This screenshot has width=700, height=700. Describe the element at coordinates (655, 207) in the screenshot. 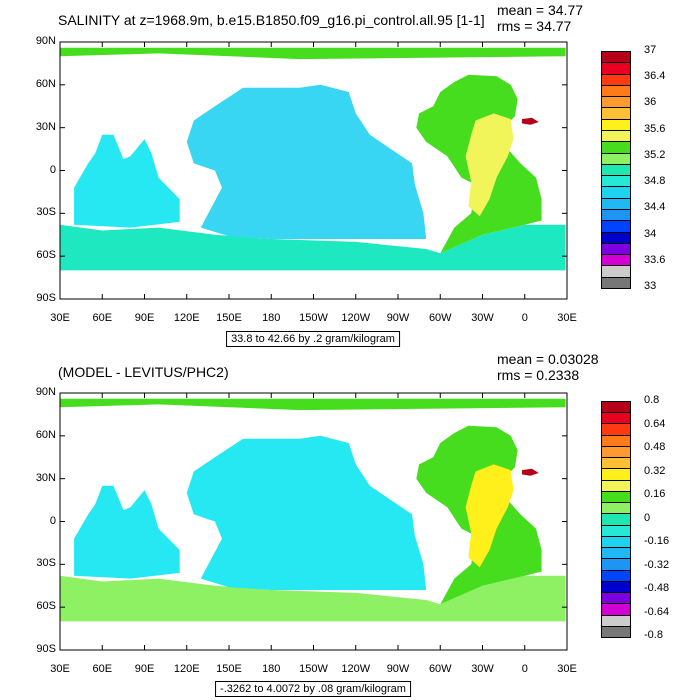

I see `colorbar-label: 34.4` at that location.